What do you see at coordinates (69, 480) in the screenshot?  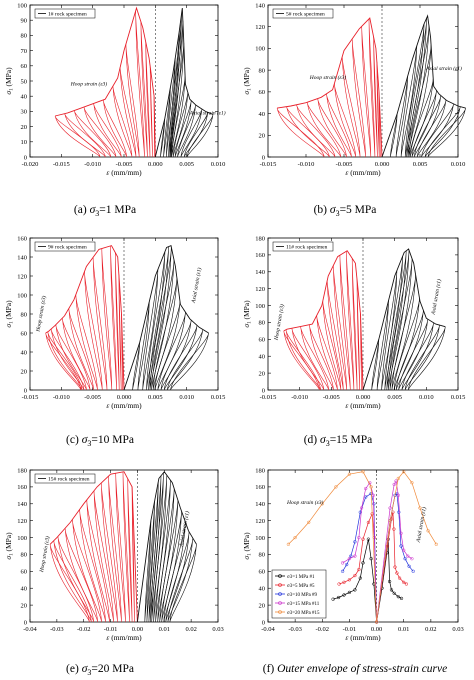 I see `legend-text: 15# rock specimen` at bounding box center [69, 480].